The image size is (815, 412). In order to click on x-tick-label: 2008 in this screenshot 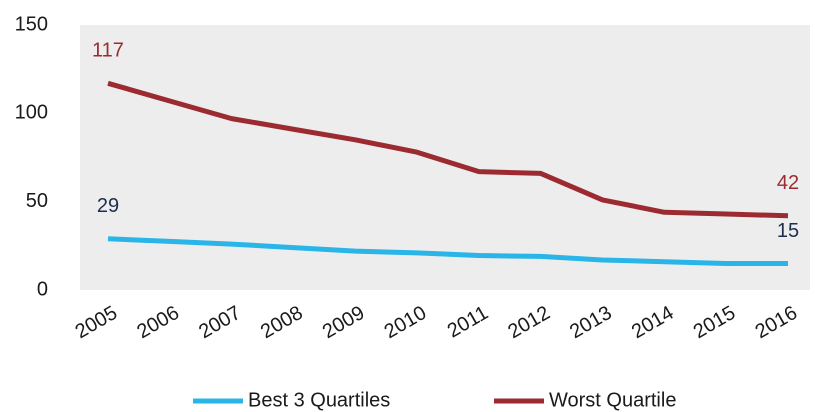, I will do `click(282, 322)`.